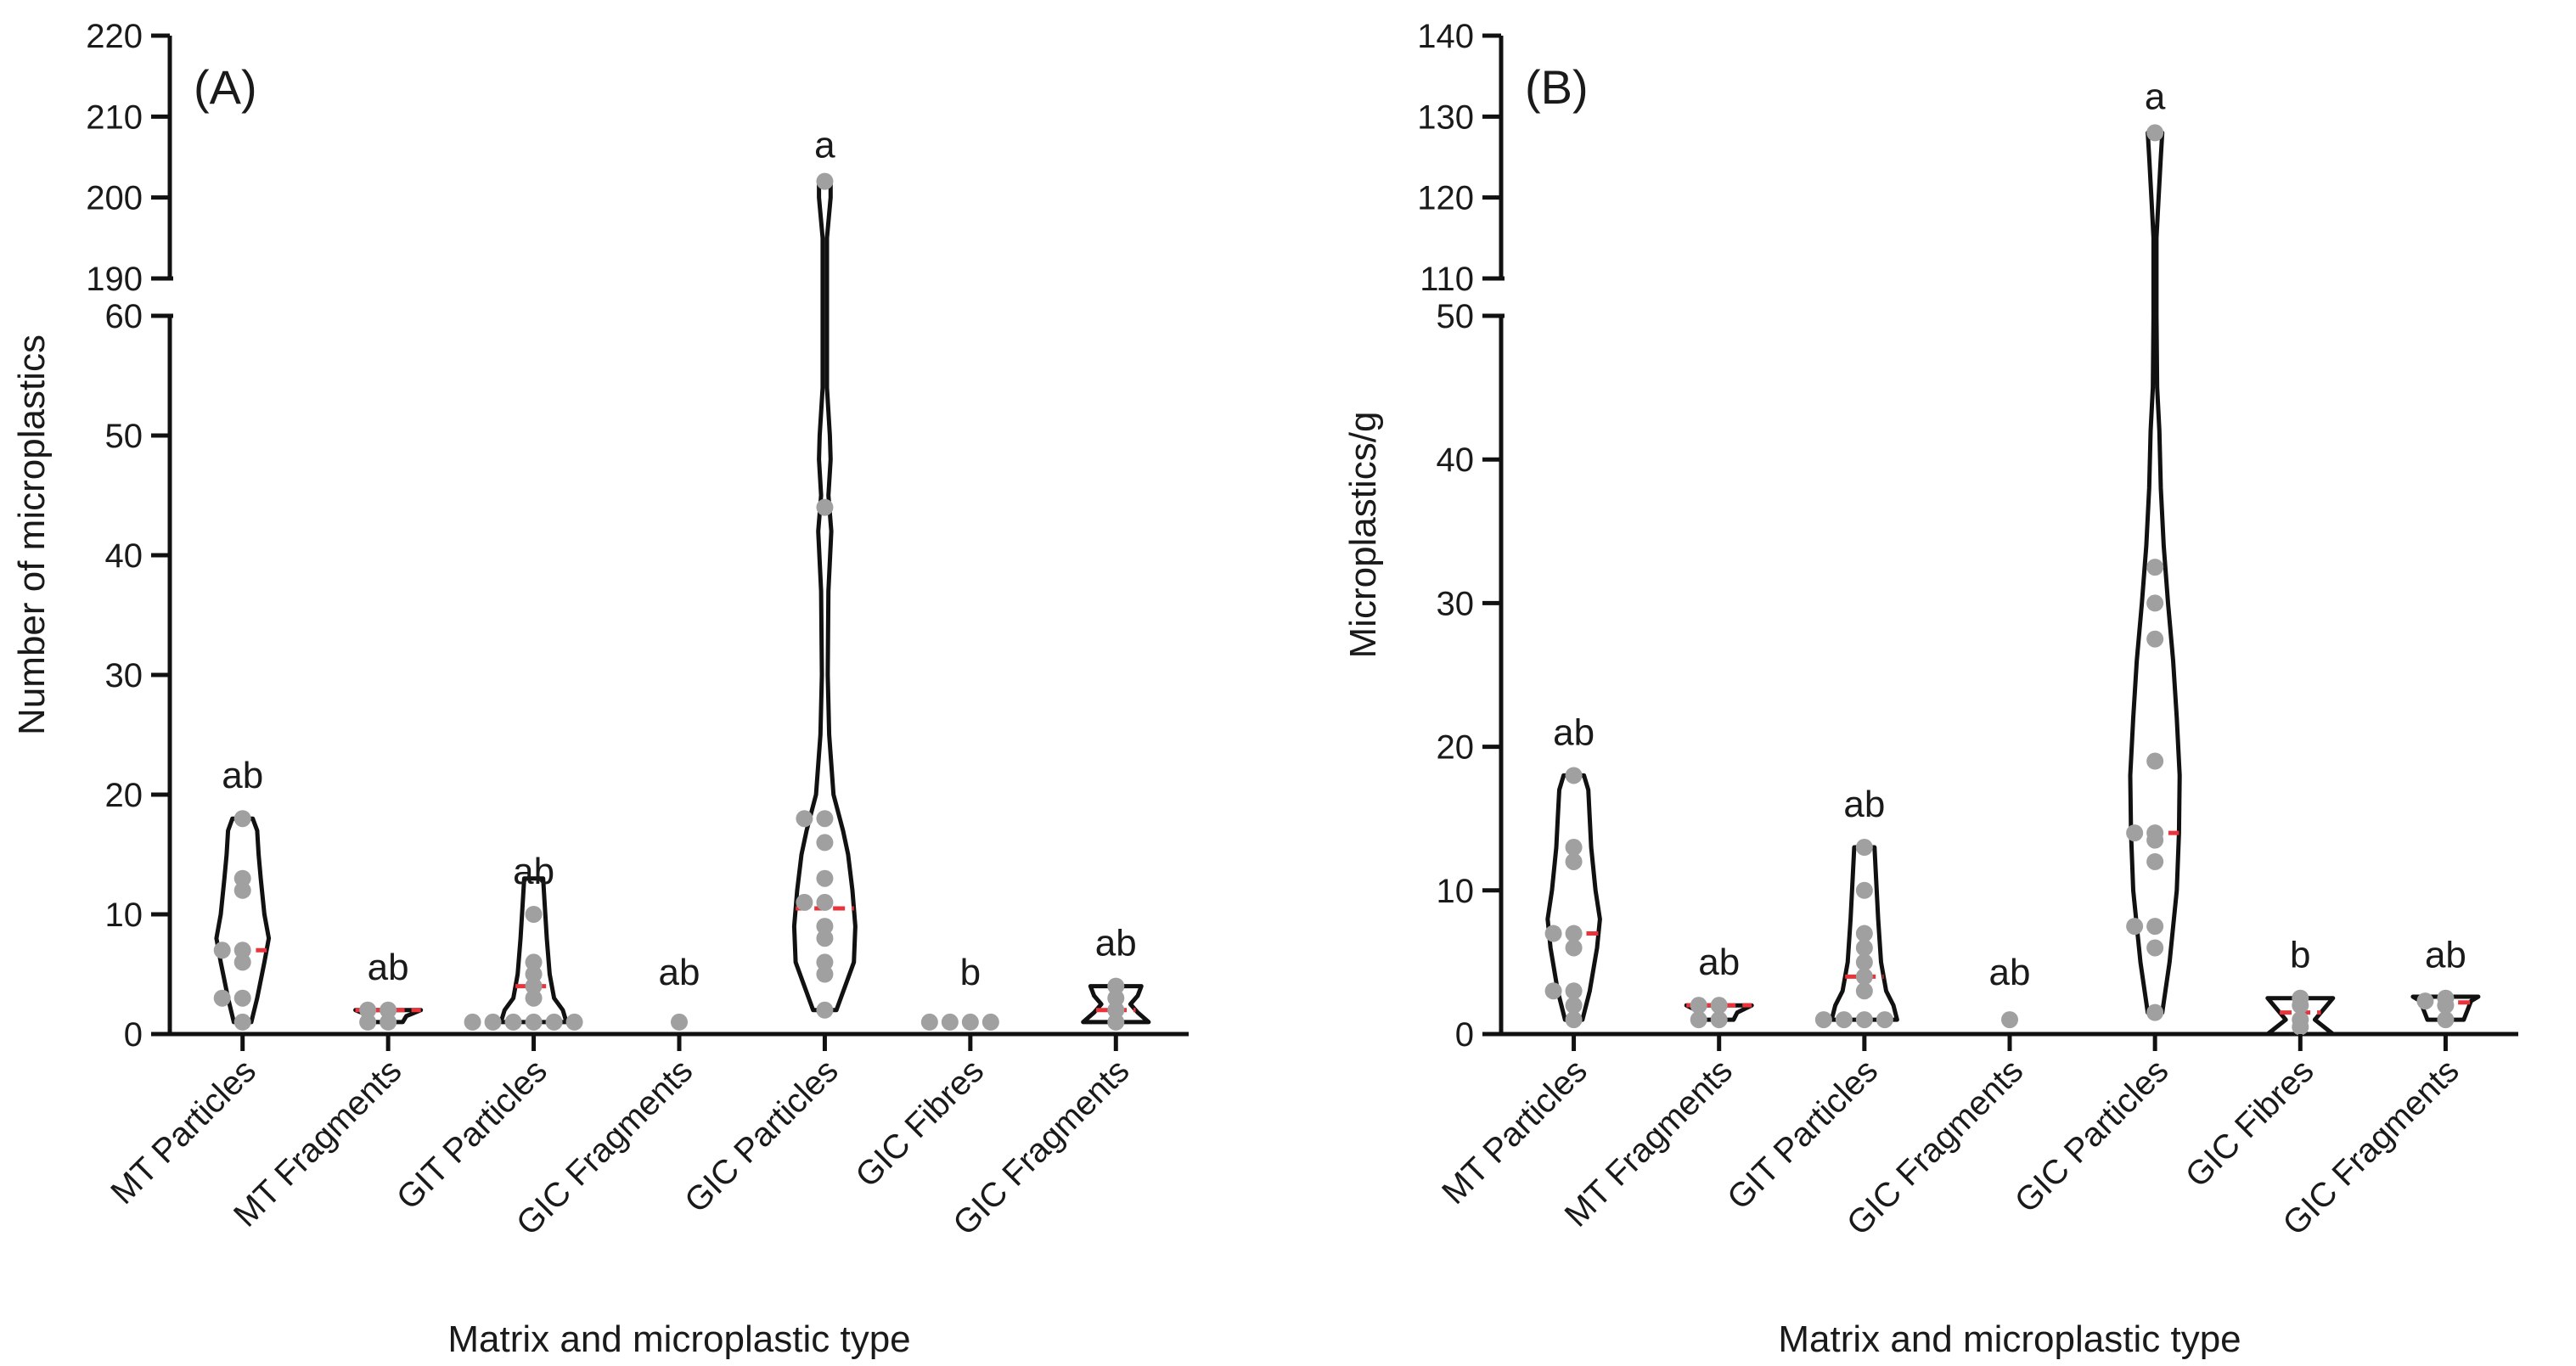 Image resolution: width=2576 pixels, height=1366 pixels. Describe the element at coordinates (2250, 1124) in the screenshot. I see `x-tick-label: GIC Fibres` at that location.